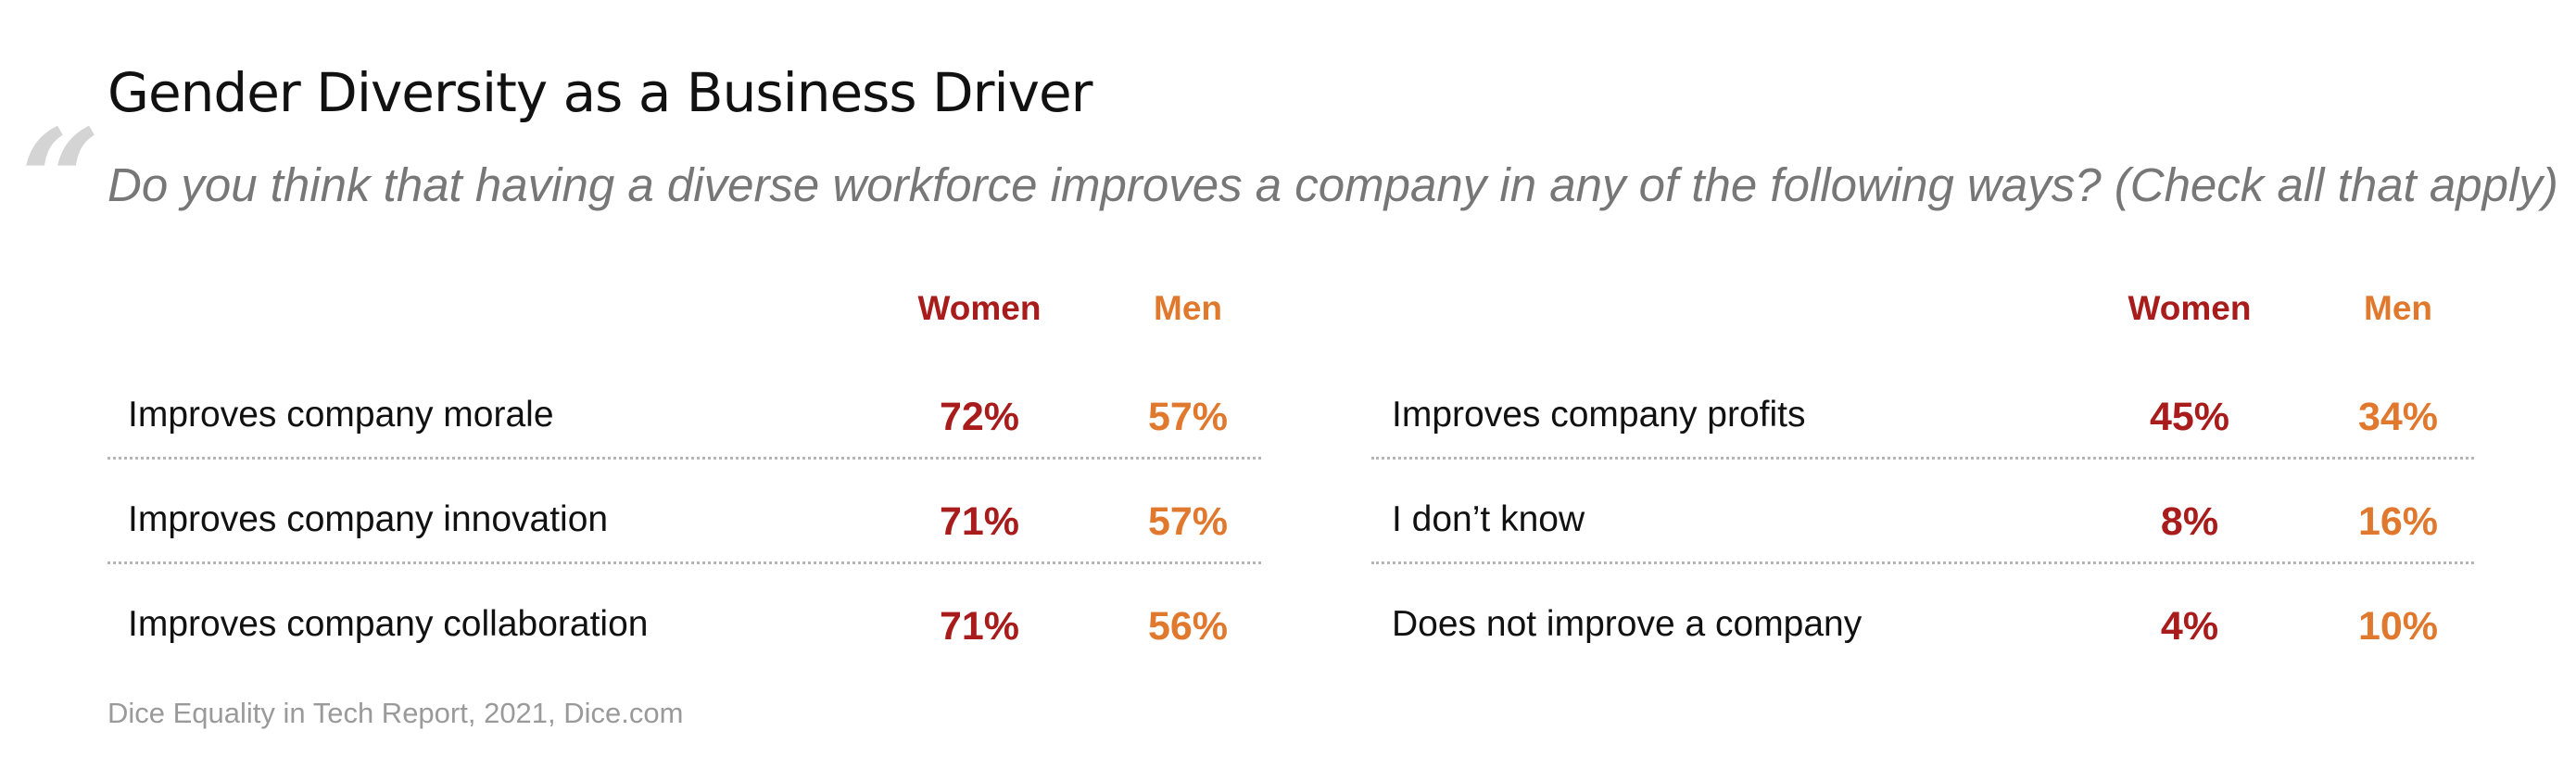 This screenshot has width=2576, height=769. Describe the element at coordinates (60, 180) in the screenshot. I see `quote-mark-icon: “` at that location.